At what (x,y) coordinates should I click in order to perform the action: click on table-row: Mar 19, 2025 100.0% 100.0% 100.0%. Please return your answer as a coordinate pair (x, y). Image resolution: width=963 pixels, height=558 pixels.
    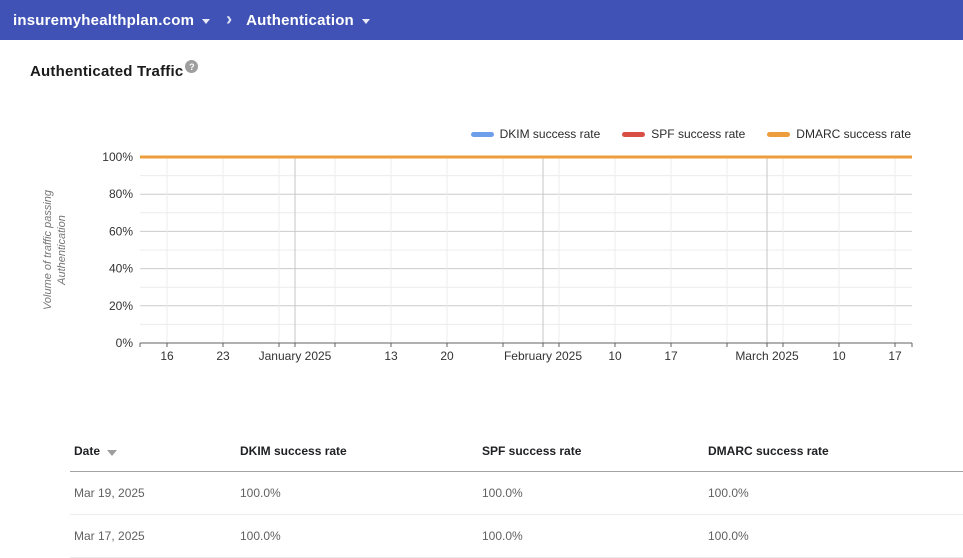
    Looking at the image, I should click on (516, 493).